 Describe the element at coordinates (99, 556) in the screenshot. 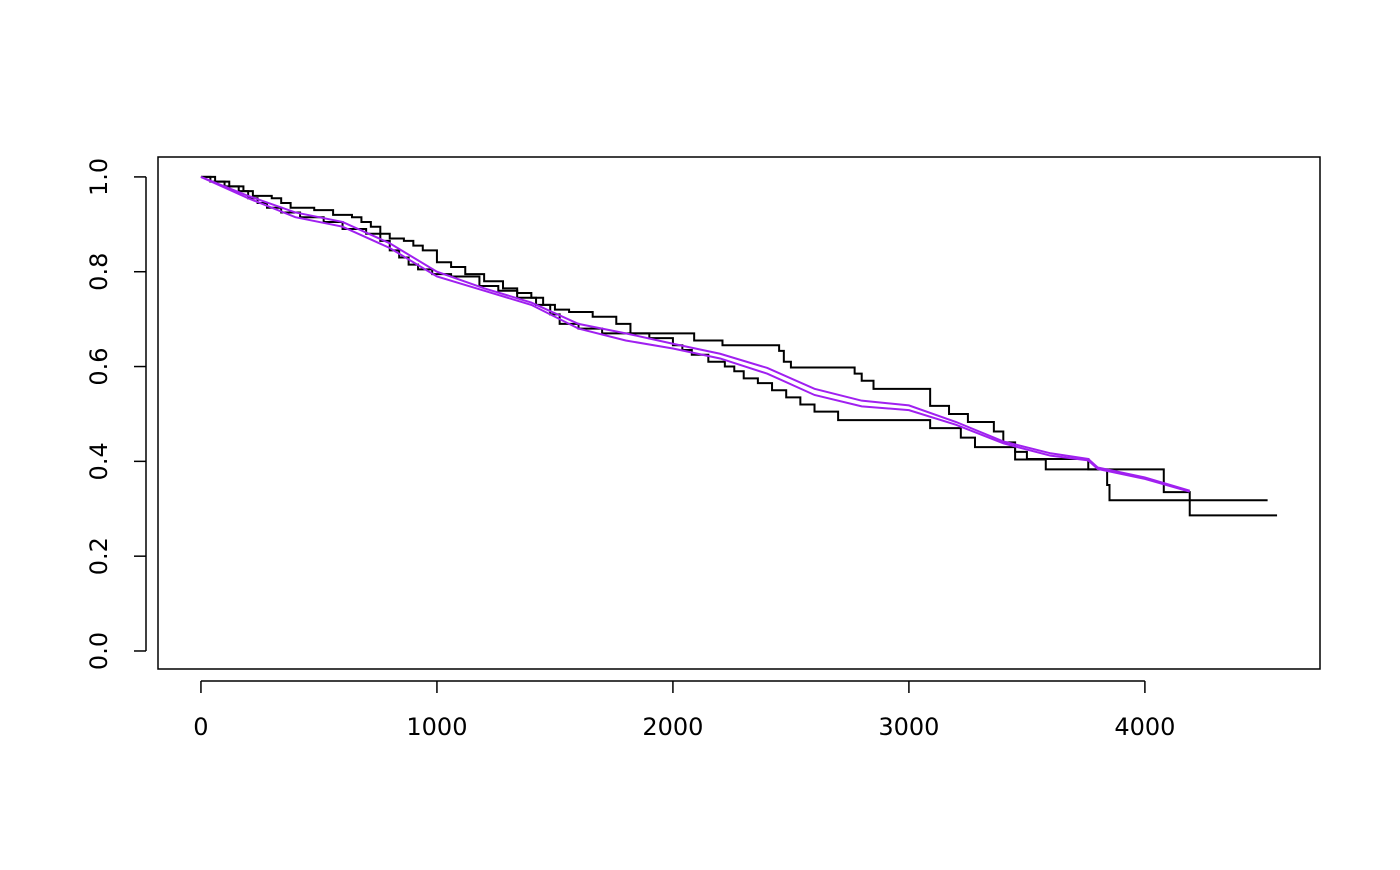

I see `y-tick-label: 0.2` at that location.